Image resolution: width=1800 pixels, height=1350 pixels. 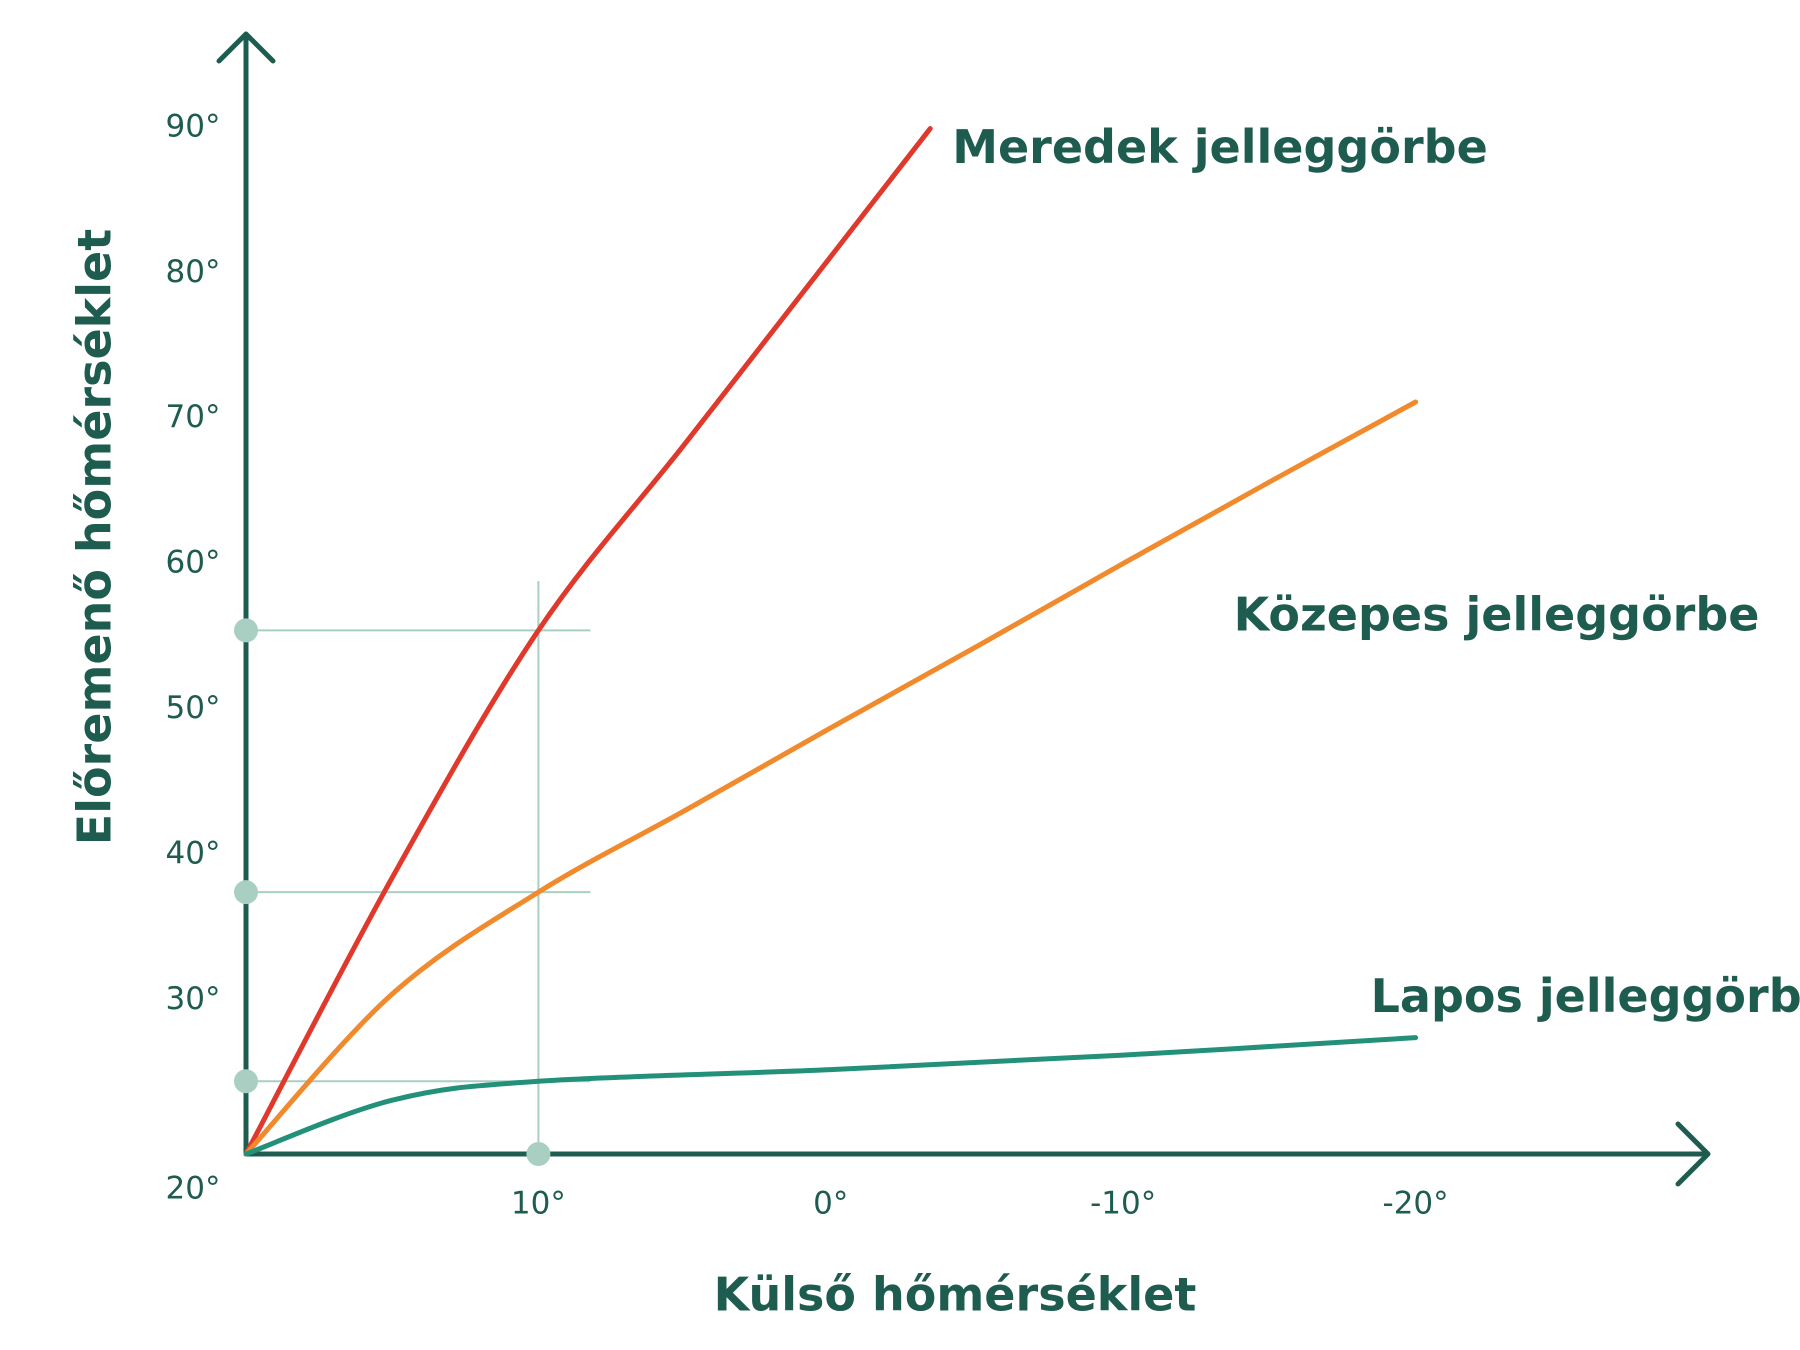 I want to click on y-axis-title: Előremenő hőmérséklet, so click(x=95, y=537).